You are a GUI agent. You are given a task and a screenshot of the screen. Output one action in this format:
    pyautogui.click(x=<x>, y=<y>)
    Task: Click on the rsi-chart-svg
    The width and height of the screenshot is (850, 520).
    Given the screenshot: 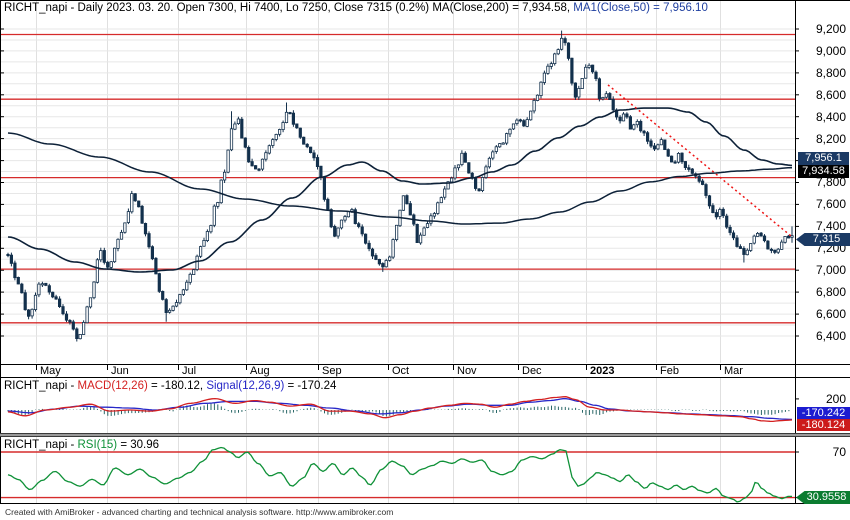 What is the action you would take?
    pyautogui.click(x=399, y=470)
    